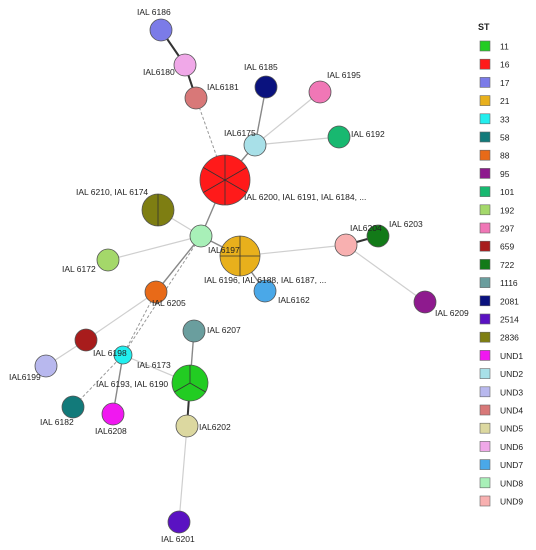  I want to click on node-n6202, so click(187, 426).